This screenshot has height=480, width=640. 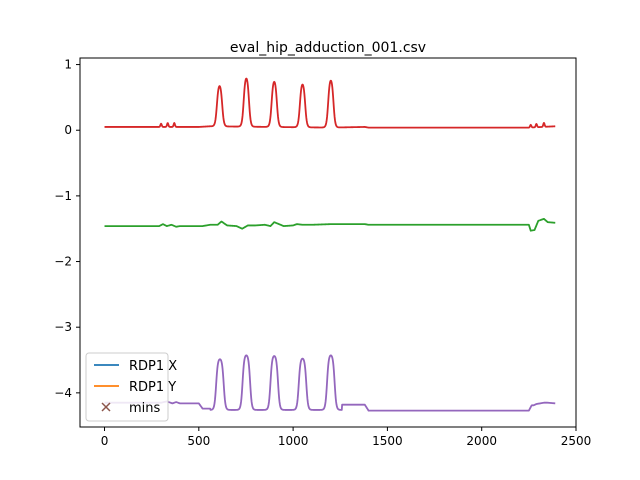 What do you see at coordinates (145, 408) in the screenshot?
I see `legend-label-mins: mins` at bounding box center [145, 408].